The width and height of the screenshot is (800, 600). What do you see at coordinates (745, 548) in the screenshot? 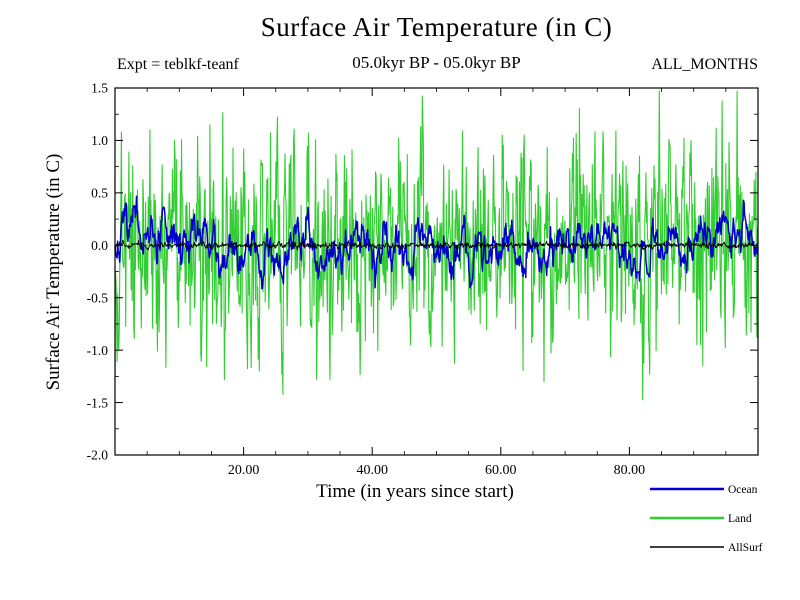
I see `legend-label-allsurf: AllSurf` at bounding box center [745, 548].